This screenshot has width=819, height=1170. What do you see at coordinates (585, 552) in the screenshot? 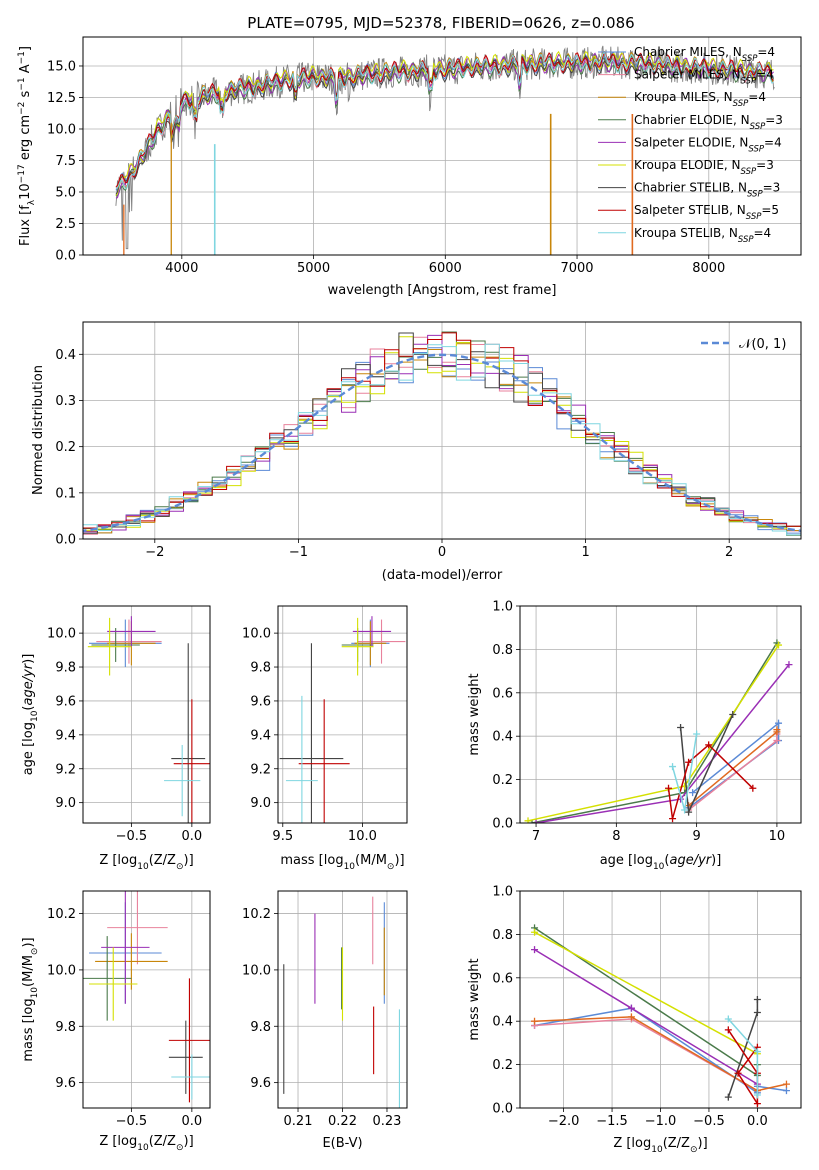
I see `x-tick-label: 1` at bounding box center [585, 552].